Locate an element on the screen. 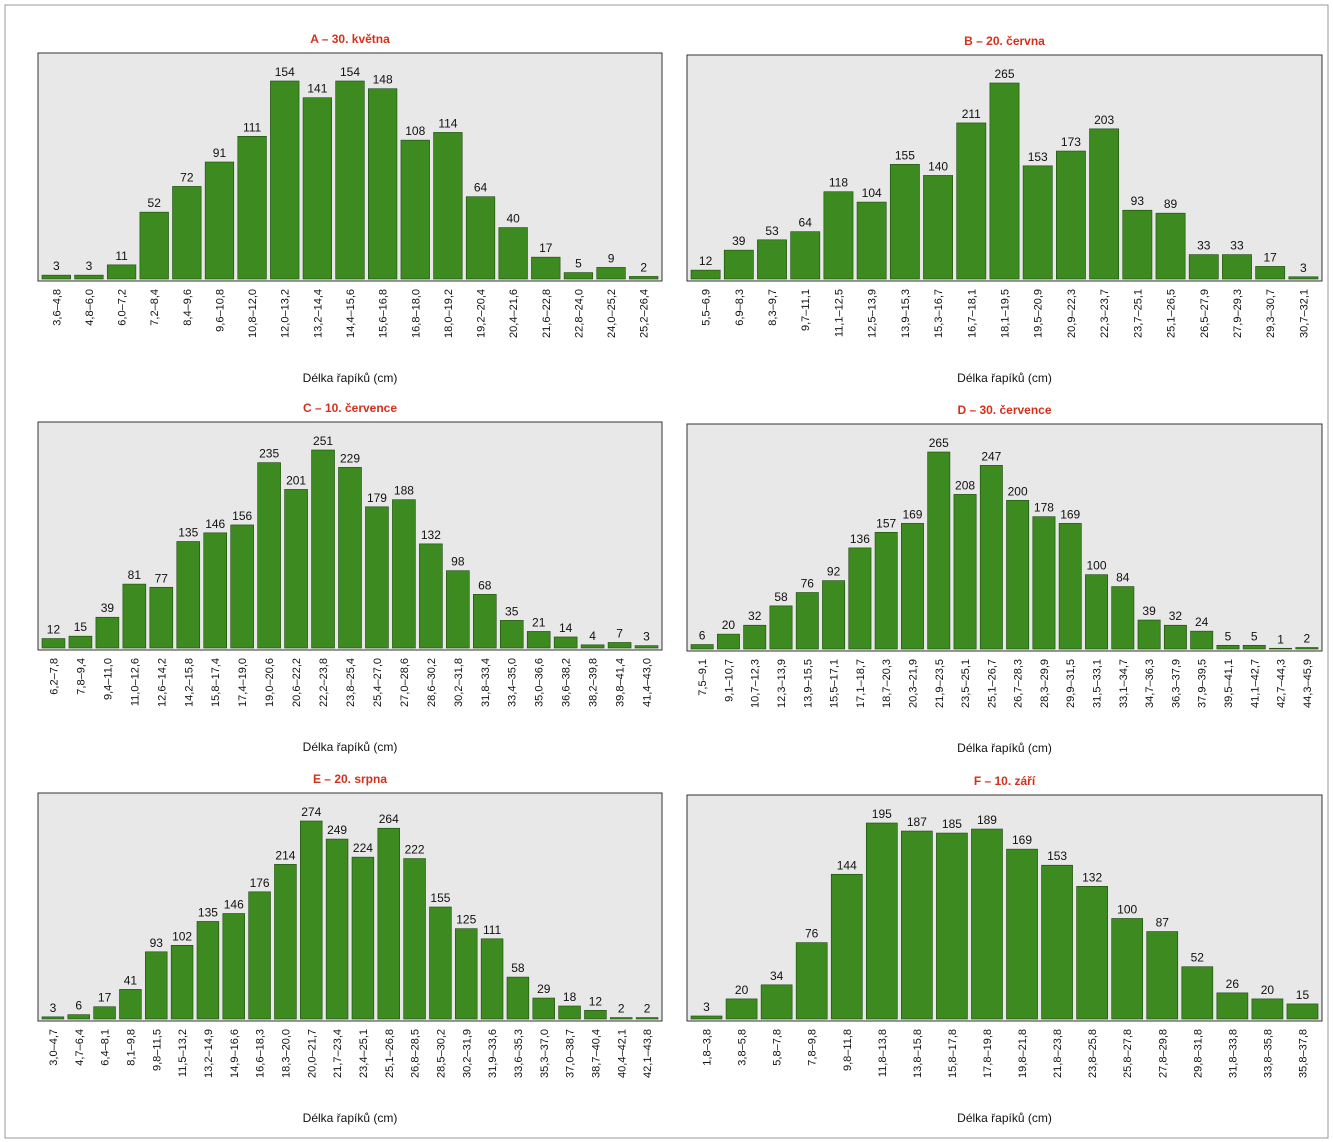 This screenshot has width=1333, height=1142. x-tick-label: 12,3–13,9 is located at coordinates (782, 683).